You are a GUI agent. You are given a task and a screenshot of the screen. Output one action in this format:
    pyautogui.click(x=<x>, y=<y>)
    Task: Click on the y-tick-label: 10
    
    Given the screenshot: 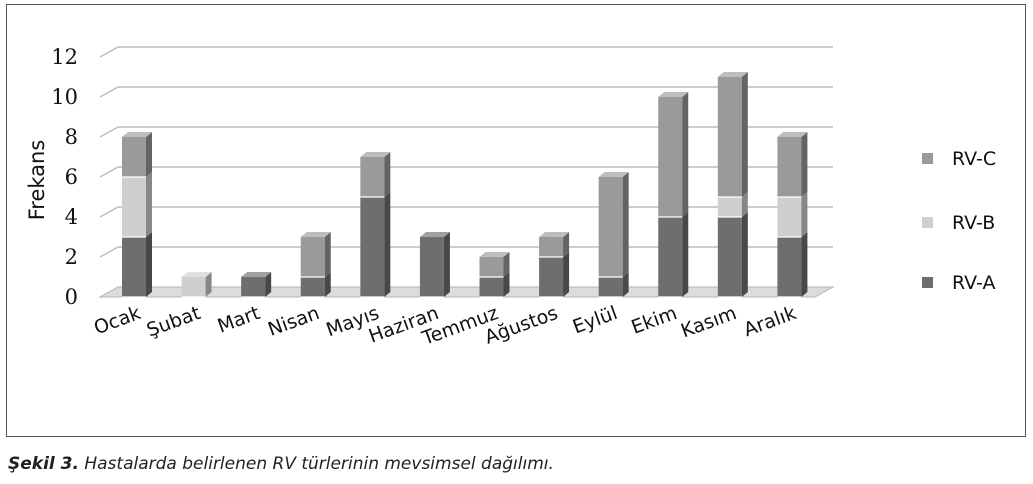 What is the action you would take?
    pyautogui.click(x=64, y=97)
    